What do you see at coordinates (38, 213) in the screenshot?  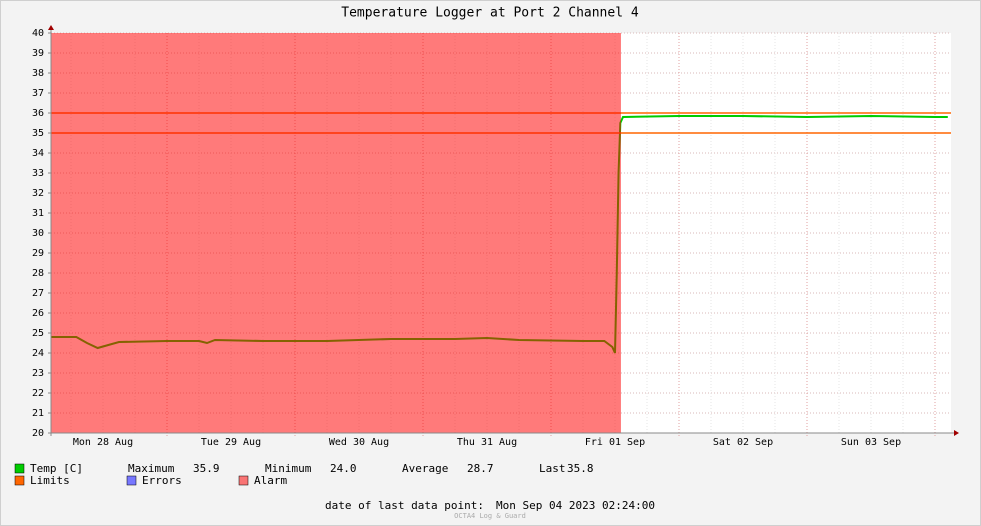 I see `y-tick-label: 31` at bounding box center [38, 213].